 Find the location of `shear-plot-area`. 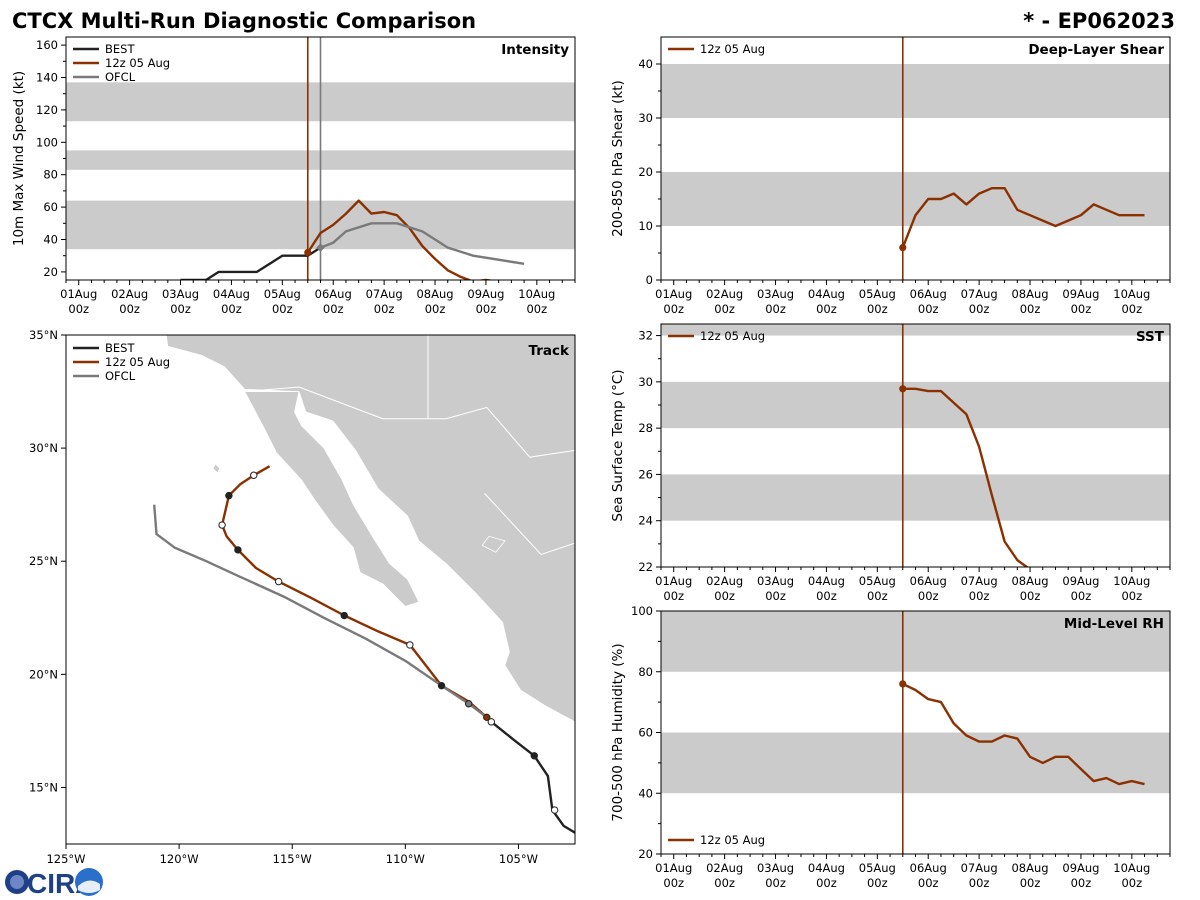

shear-plot-area is located at coordinates (915, 158).